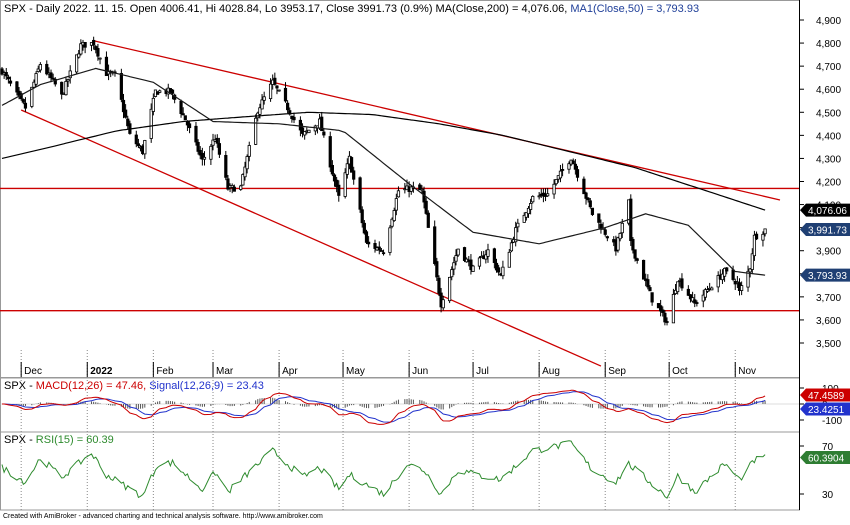 This screenshot has width=850, height=525. I want to click on value-badge-label: 60.3904, so click(826, 459).